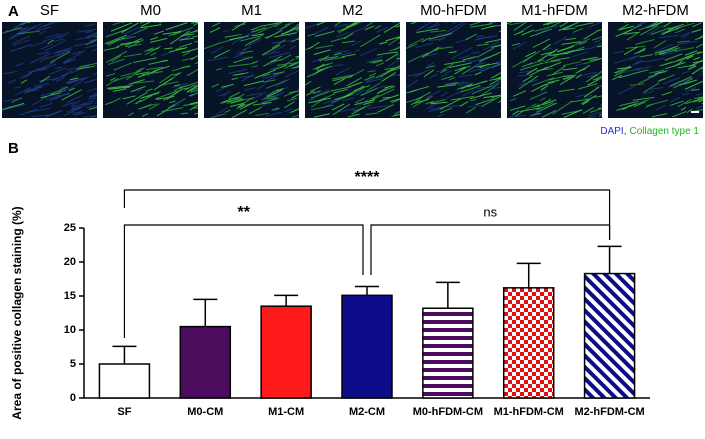 The height and width of the screenshot is (439, 705). Describe the element at coordinates (352, 70) in the screenshot. I see `micrograph` at that location.